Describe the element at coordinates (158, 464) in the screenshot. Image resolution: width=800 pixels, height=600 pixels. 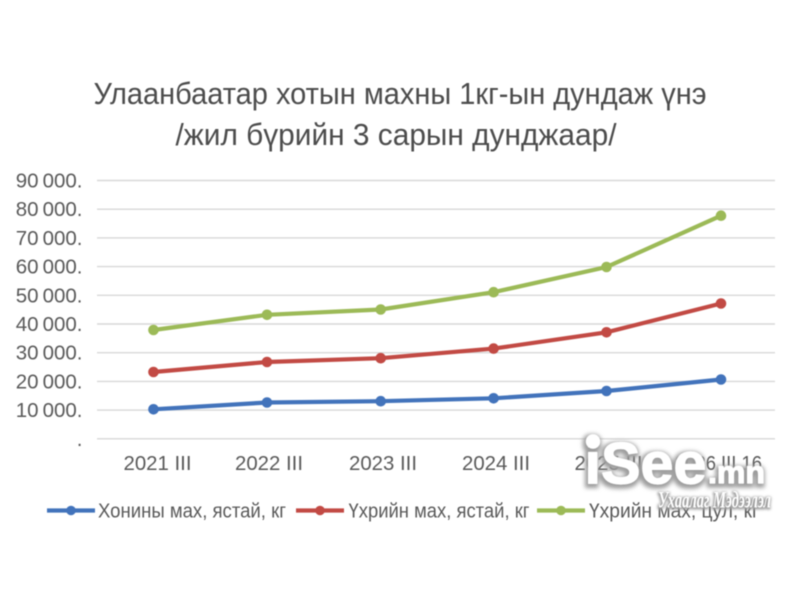
I see `svg-text: 2021 III` at that location.